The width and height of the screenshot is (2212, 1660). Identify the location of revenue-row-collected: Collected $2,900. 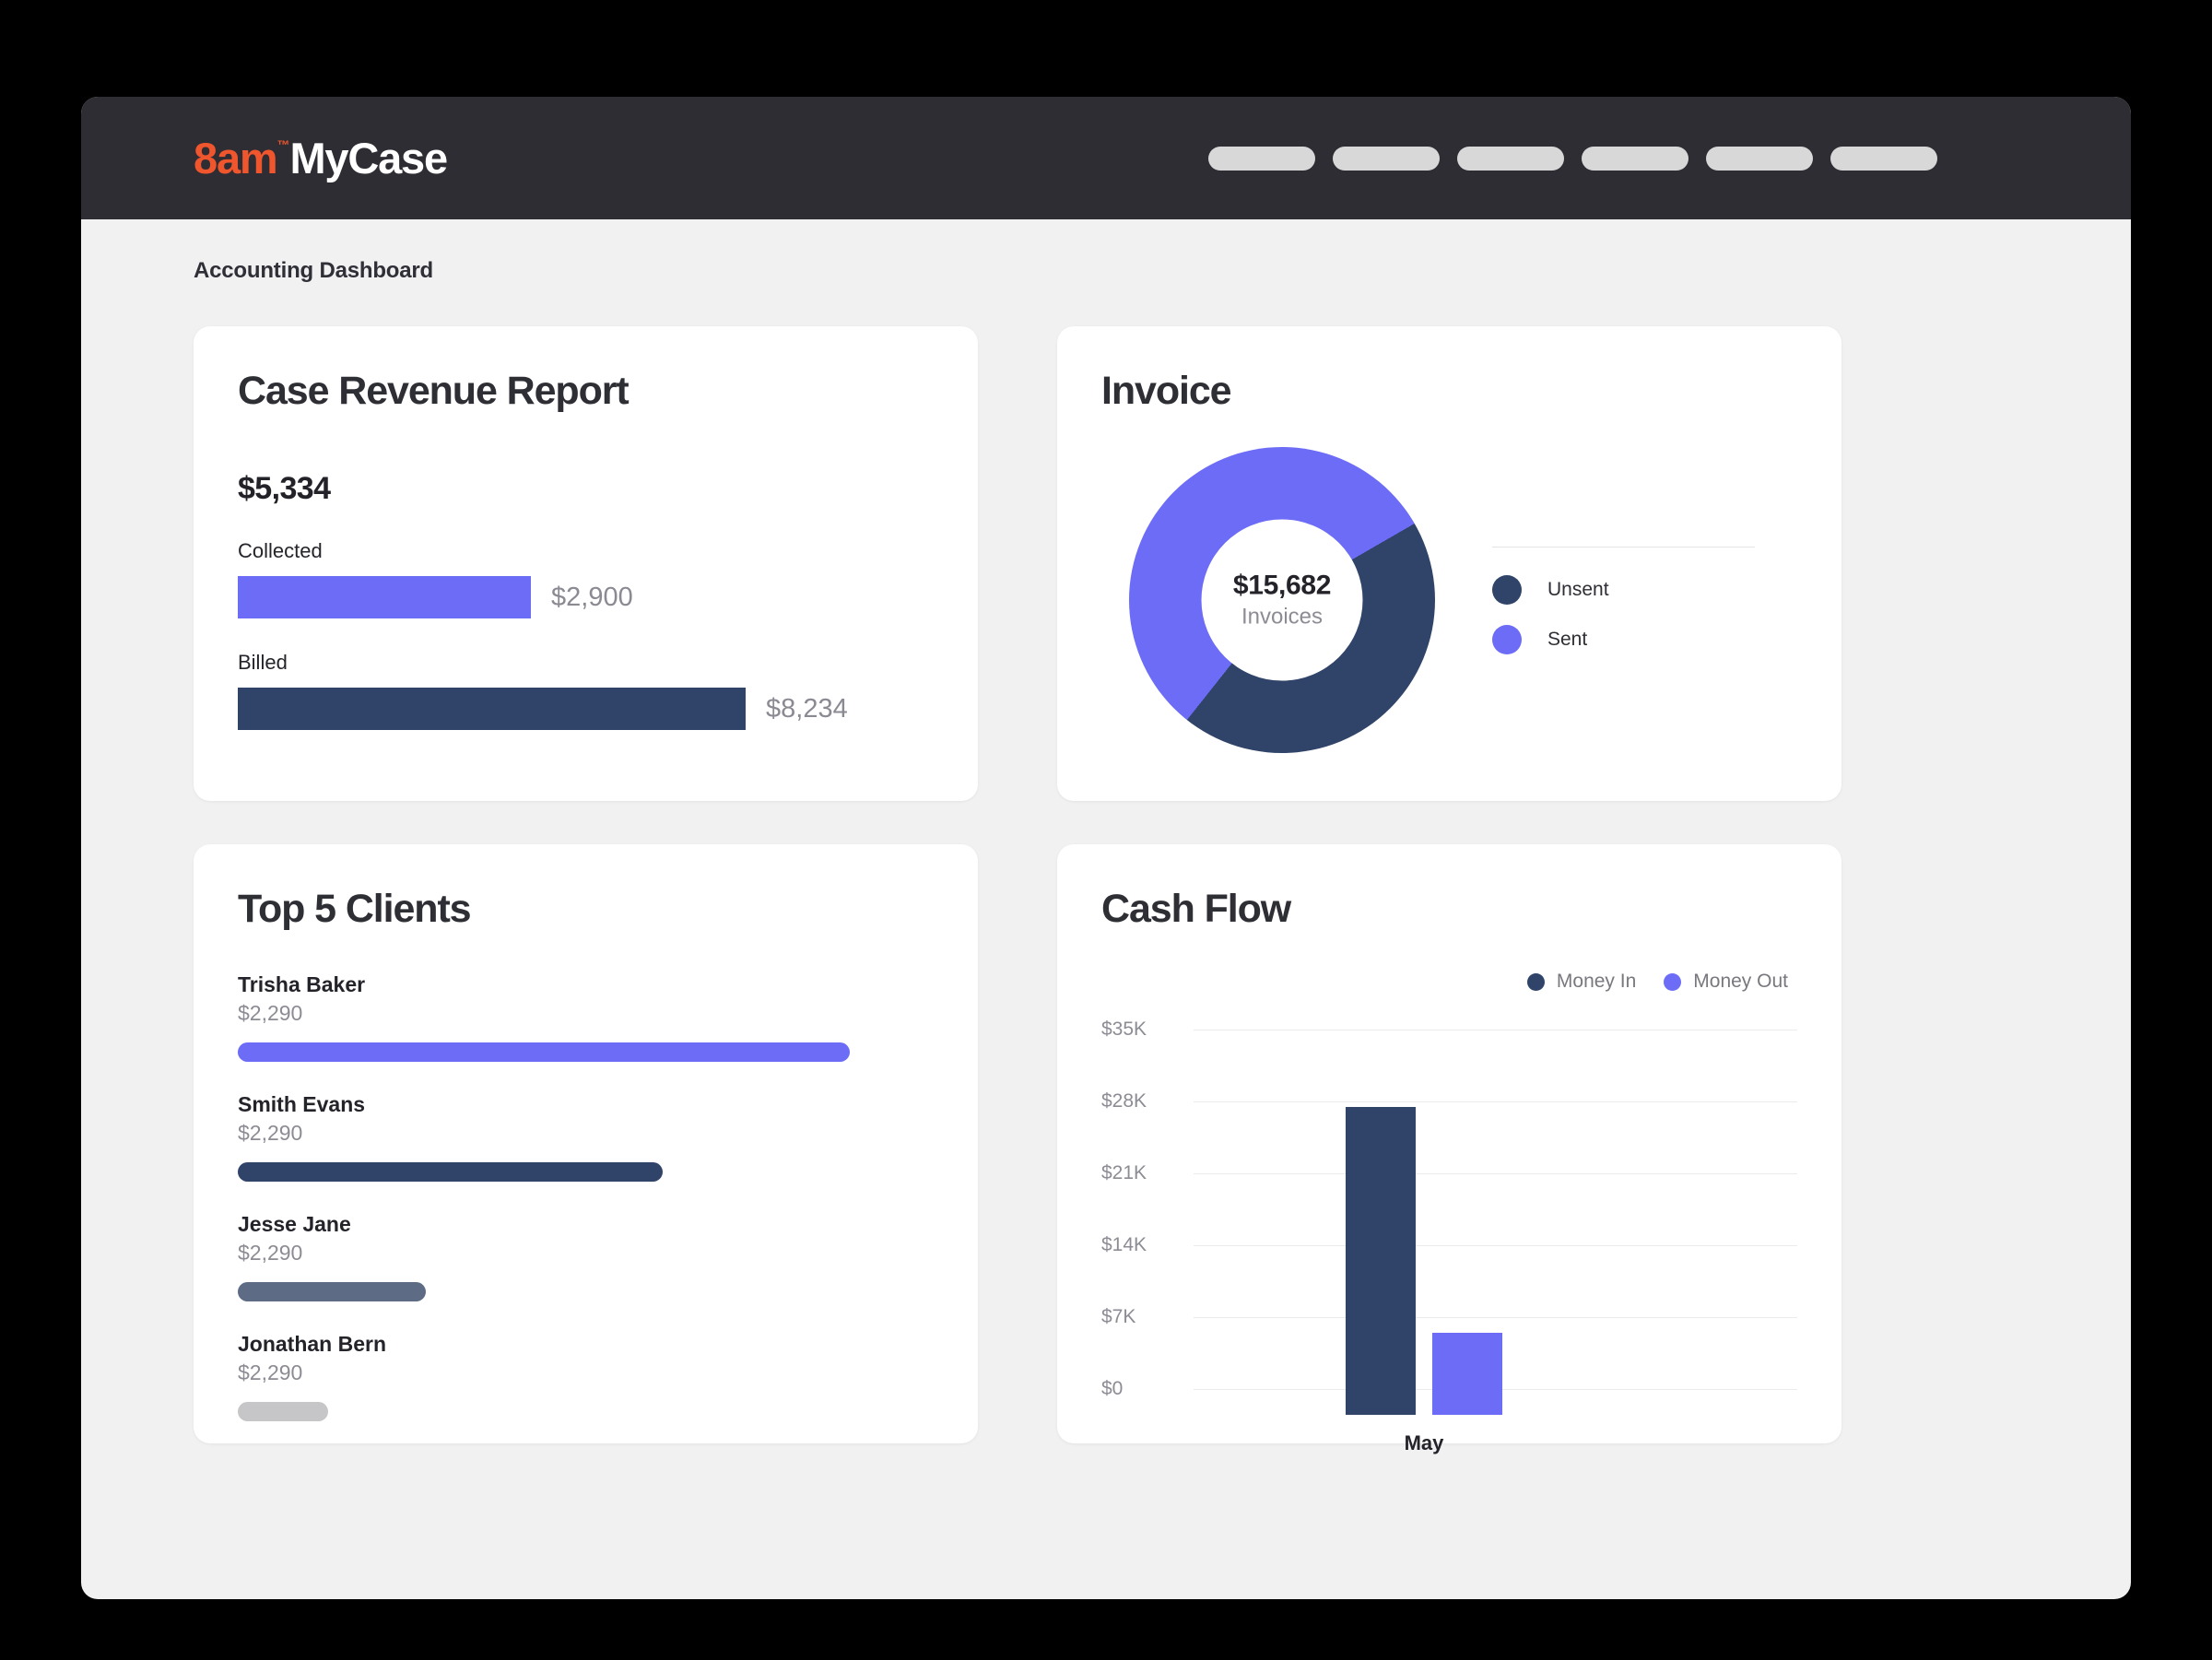
(586, 578).